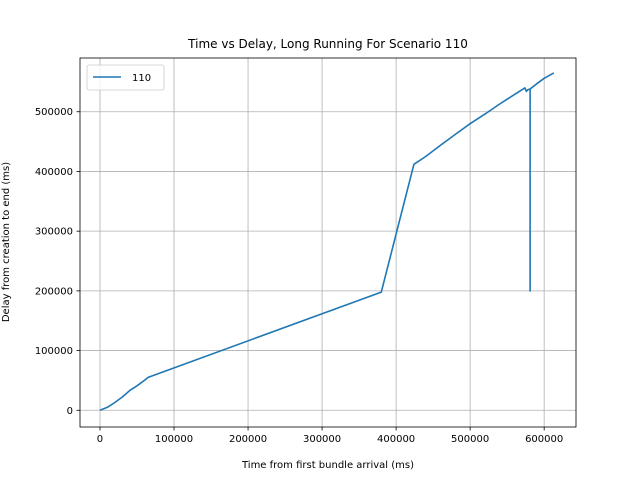 The height and width of the screenshot is (480, 640). Describe the element at coordinates (327, 465) in the screenshot. I see `x-axis-label: Time from first bundle arrival (ms)` at that location.